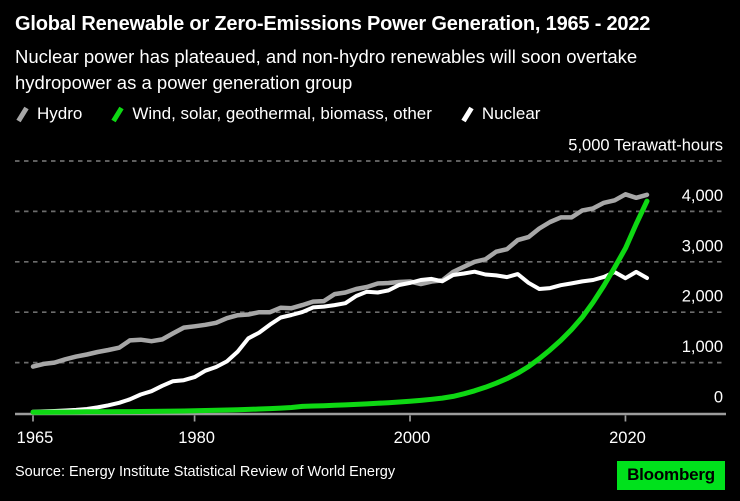 This screenshot has height=501, width=740. Describe the element at coordinates (702, 297) in the screenshot. I see `y-tick-label-2000: 2,000` at that location.